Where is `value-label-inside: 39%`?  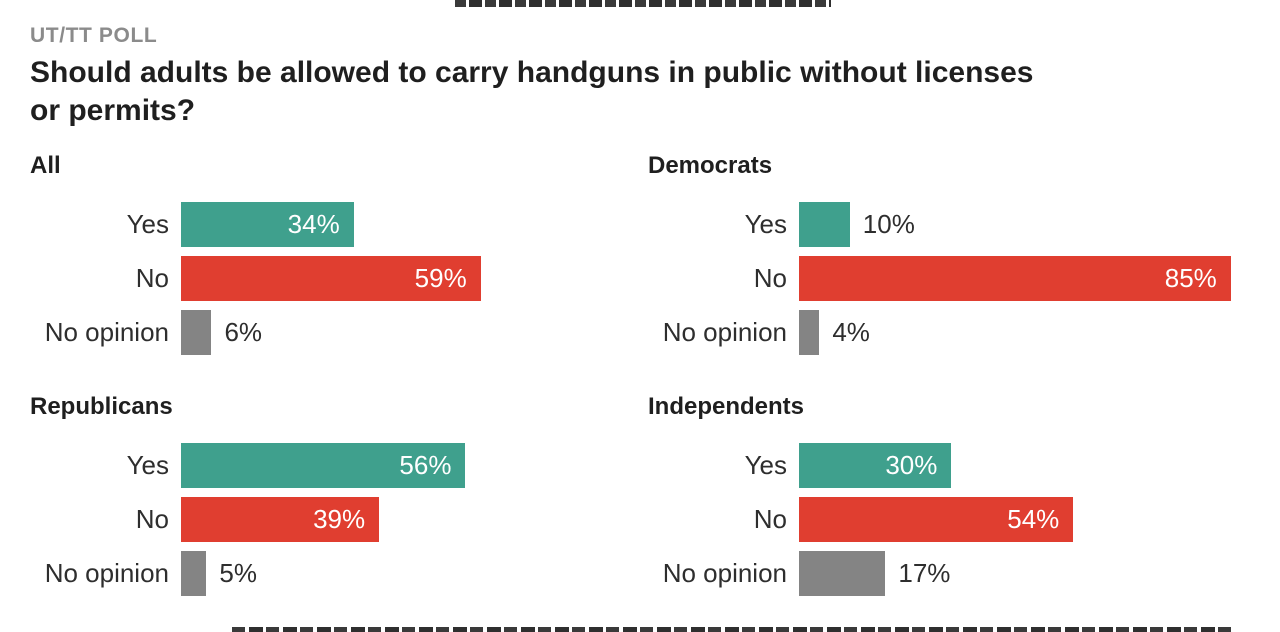
value-label-inside: 39% is located at coordinates (339, 519).